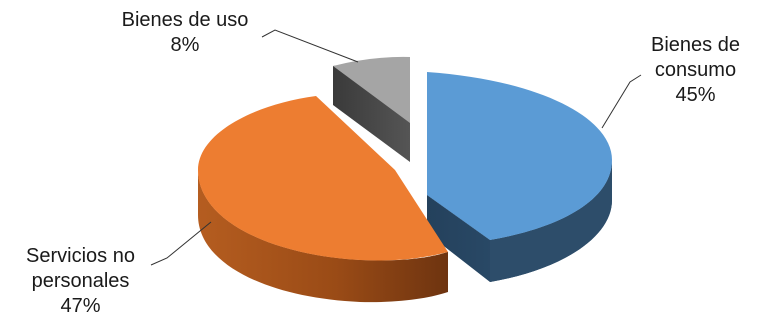 Image resolution: width=757 pixels, height=332 pixels. I want to click on slice-bienes-de-uso, so click(371, 109).